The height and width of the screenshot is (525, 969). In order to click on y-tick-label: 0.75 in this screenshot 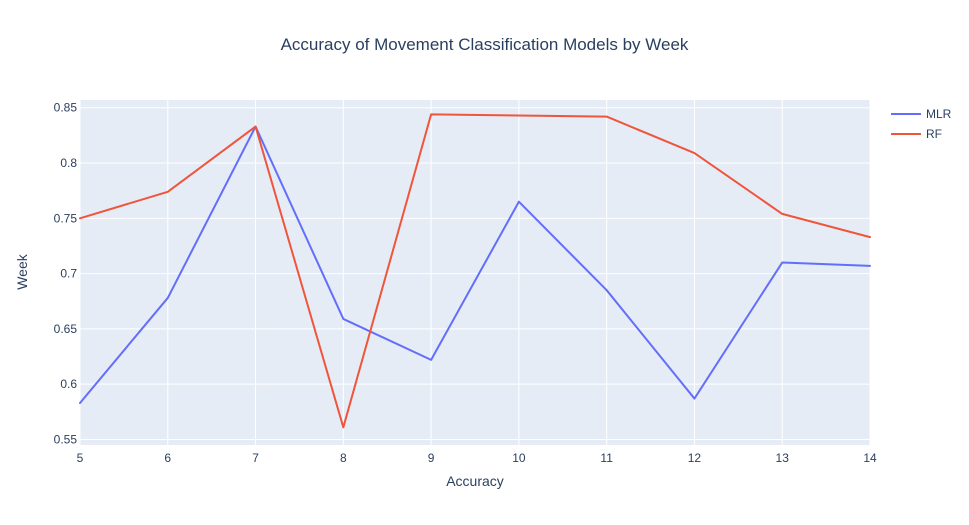, I will do `click(66, 218)`.